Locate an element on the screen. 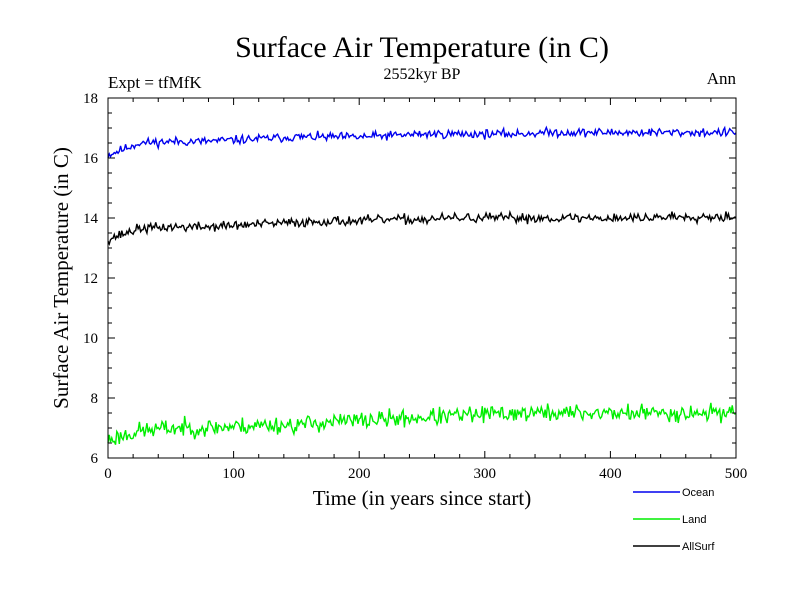 The image size is (800, 600). series-line-land is located at coordinates (421, 423).